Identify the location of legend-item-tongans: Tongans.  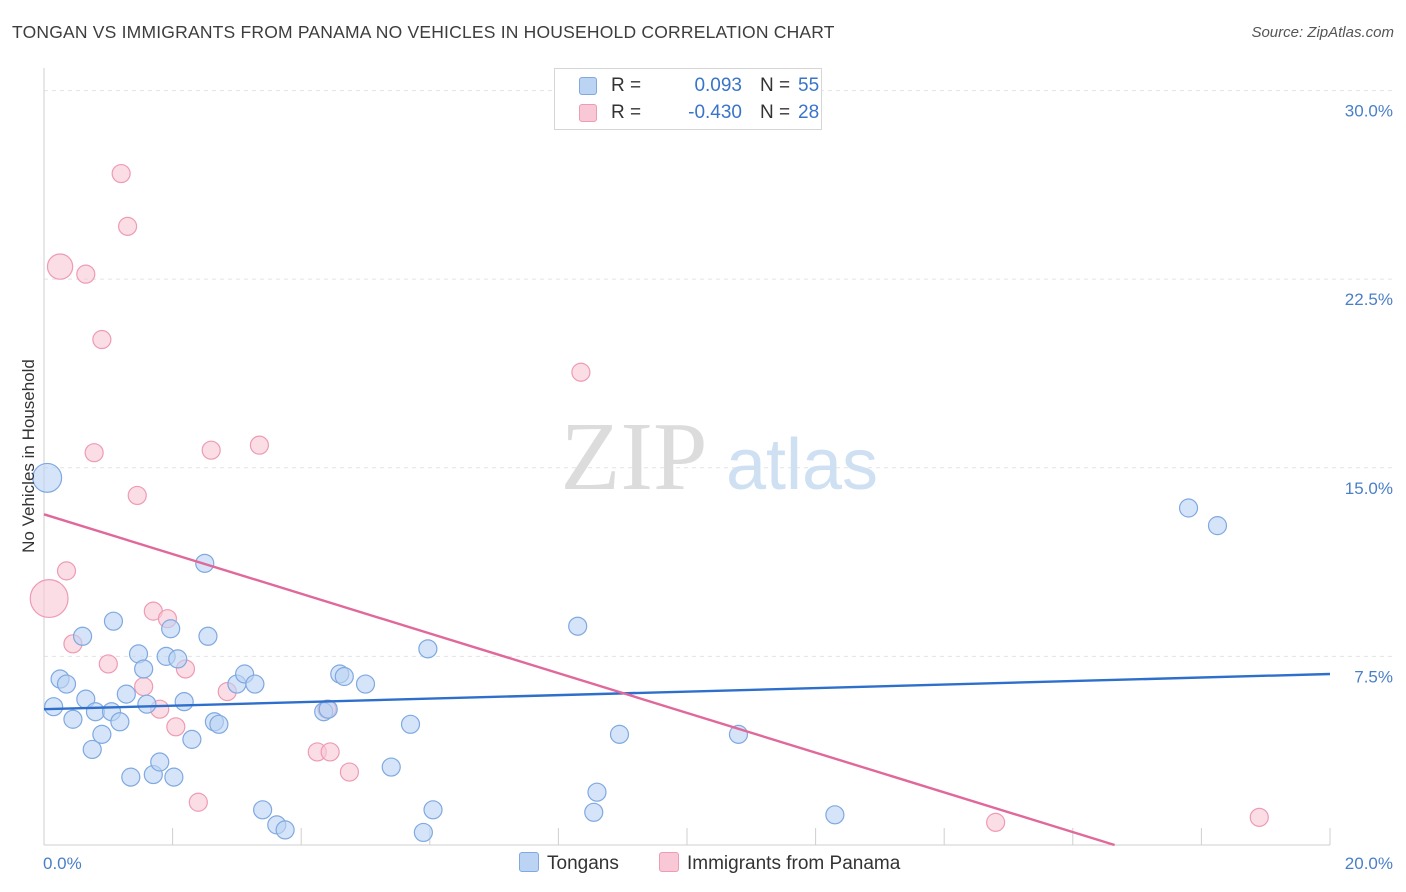
(569, 863).